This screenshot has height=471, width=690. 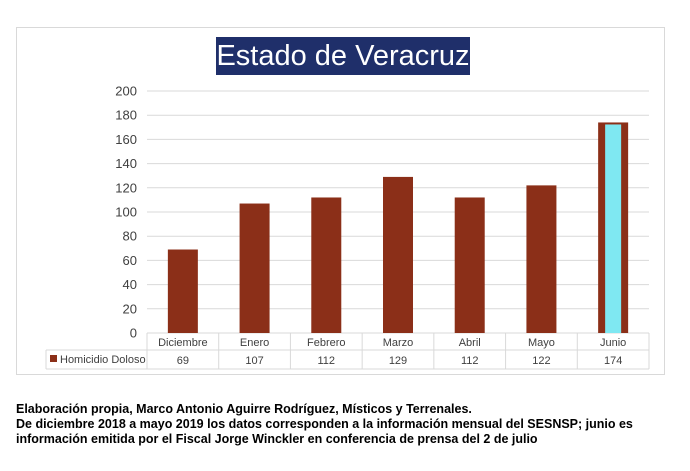 What do you see at coordinates (103, 360) in the screenshot?
I see `legend-label: Homicidio Doloso` at bounding box center [103, 360].